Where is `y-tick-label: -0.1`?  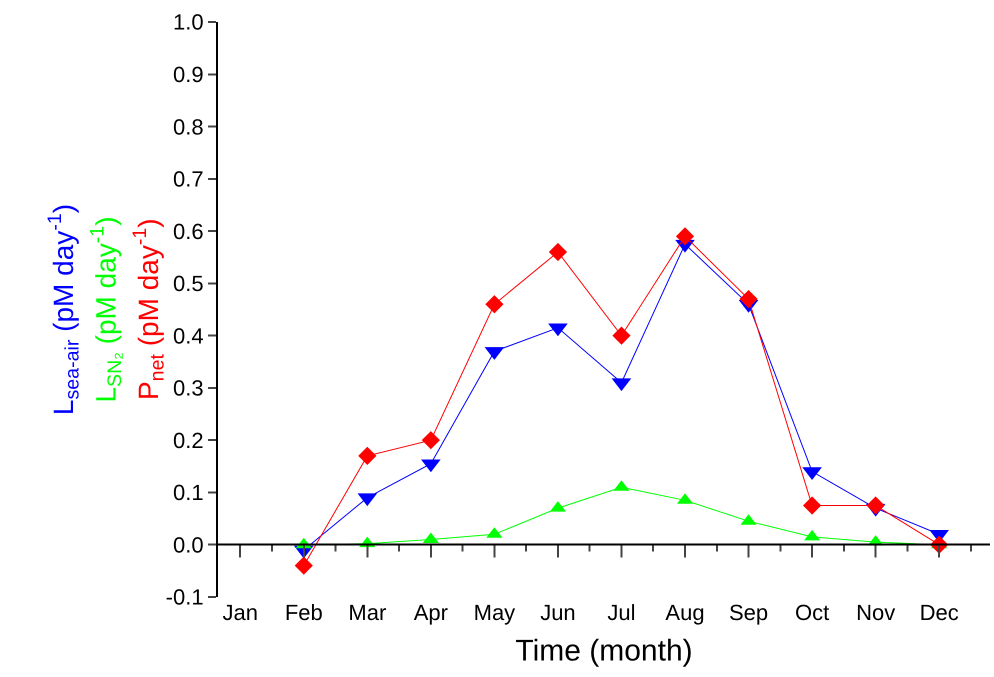
y-tick-label: -0.1 is located at coordinates (185, 597).